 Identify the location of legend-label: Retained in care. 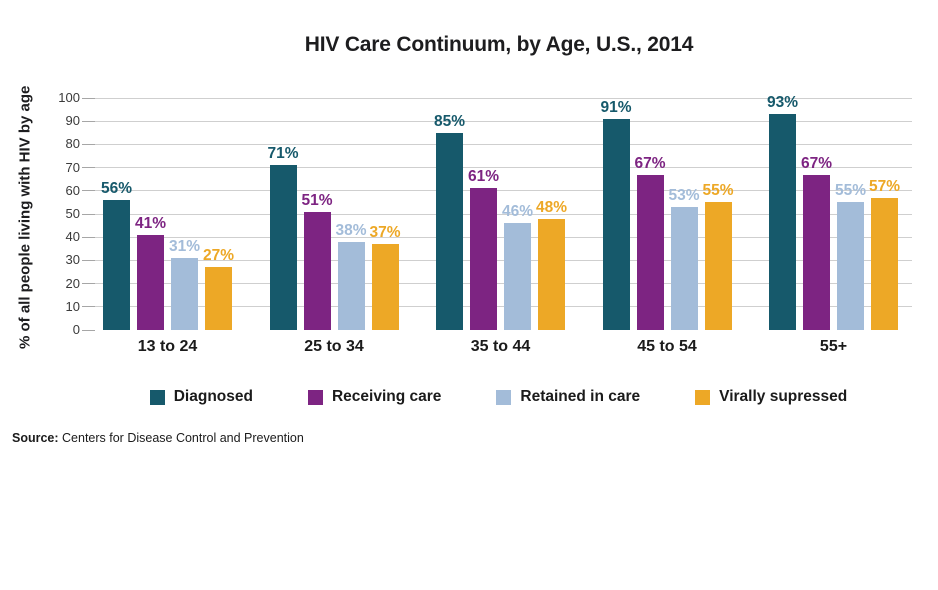
(580, 396).